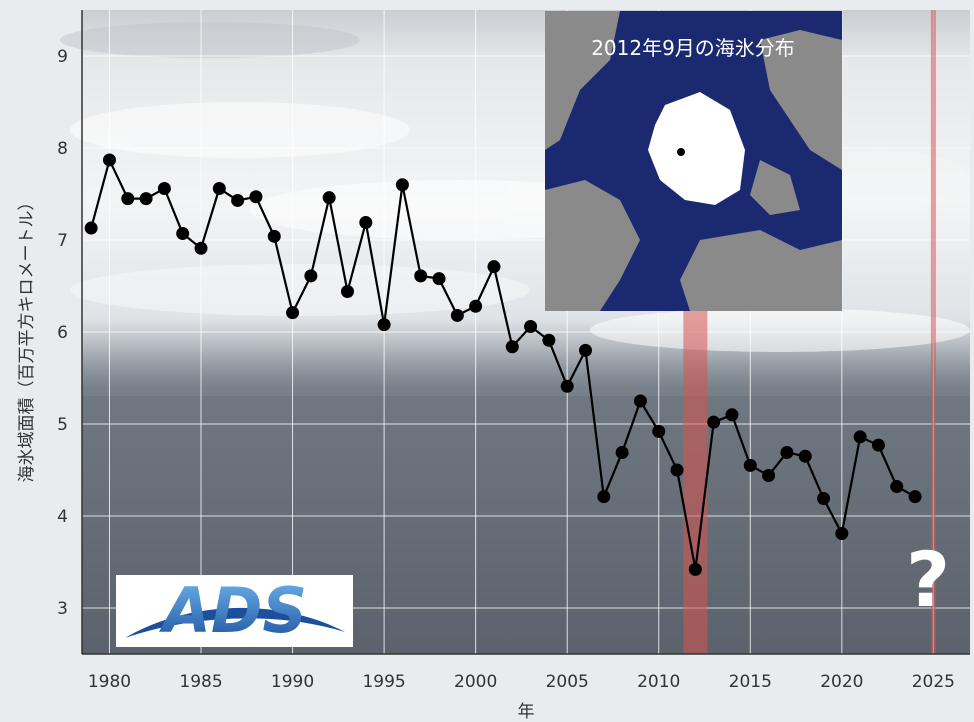 The width and height of the screenshot is (974, 722). I want to click on water-band, so click(526, 393).